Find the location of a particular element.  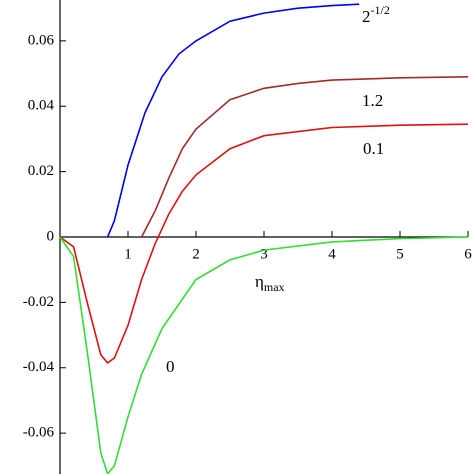

y-tick-label: 0.06 is located at coordinates (41, 40).